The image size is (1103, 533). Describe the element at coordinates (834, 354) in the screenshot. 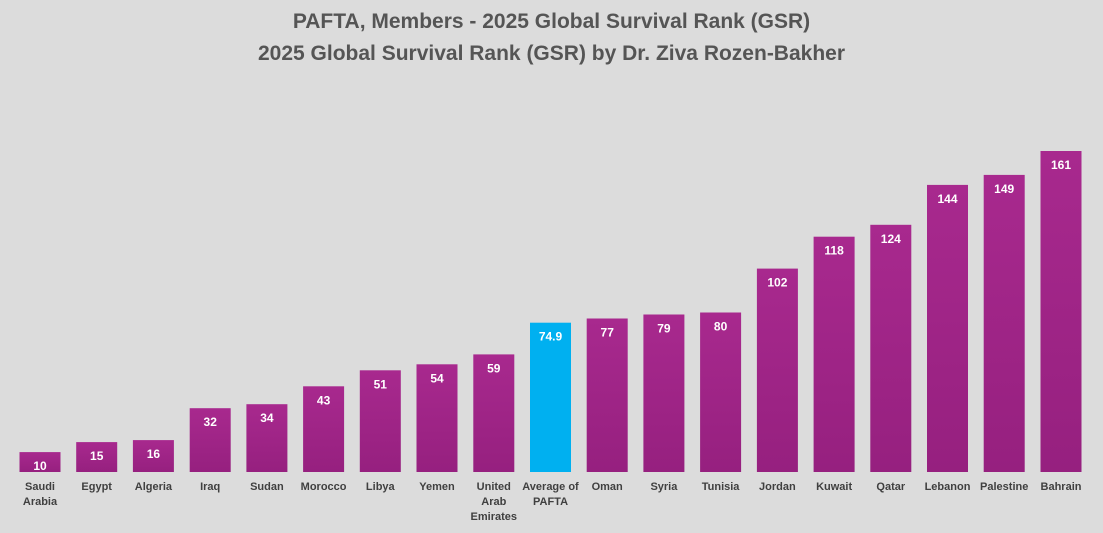

I see `bar-kuwait` at that location.